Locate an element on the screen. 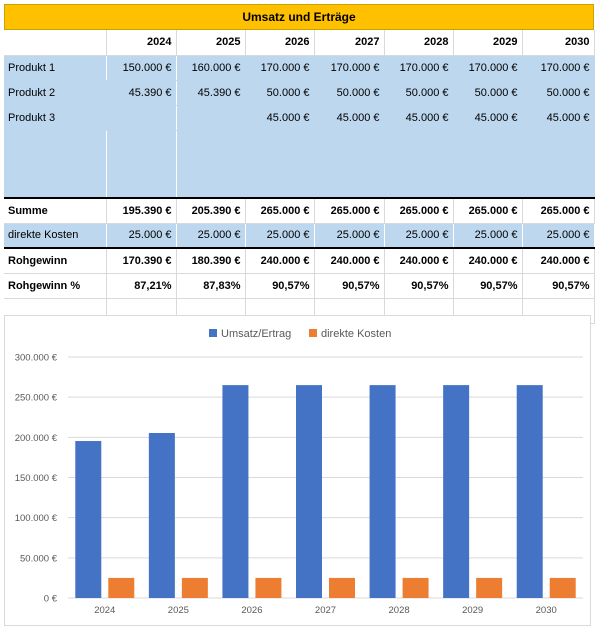 The width and height of the screenshot is (600, 632). header-empty-cell is located at coordinates (55, 43).